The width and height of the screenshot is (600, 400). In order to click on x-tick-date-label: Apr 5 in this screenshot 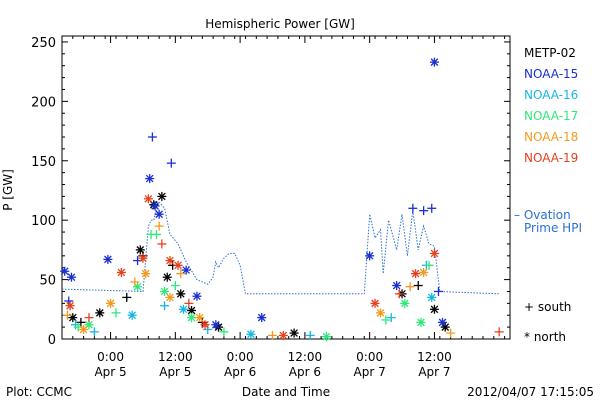, I will do `click(110, 372)`.